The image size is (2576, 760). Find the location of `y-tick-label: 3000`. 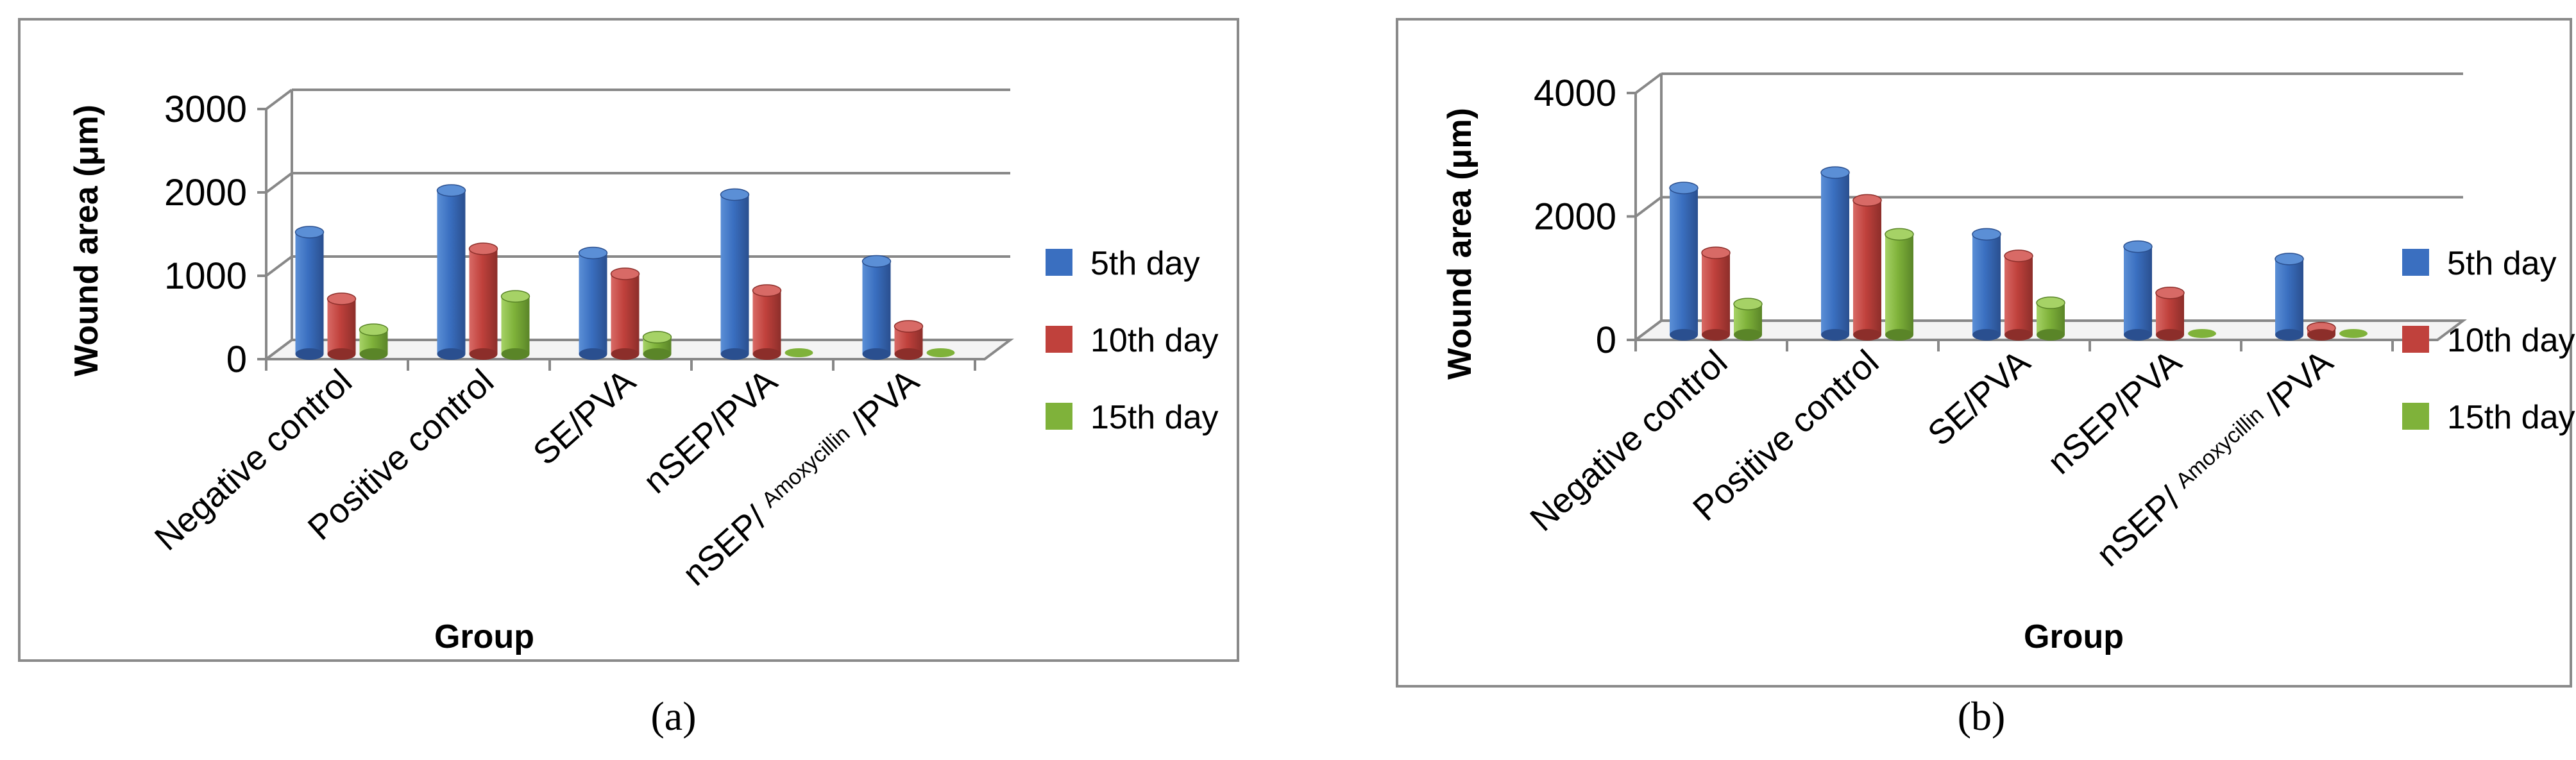

y-tick-label: 3000 is located at coordinates (205, 109).